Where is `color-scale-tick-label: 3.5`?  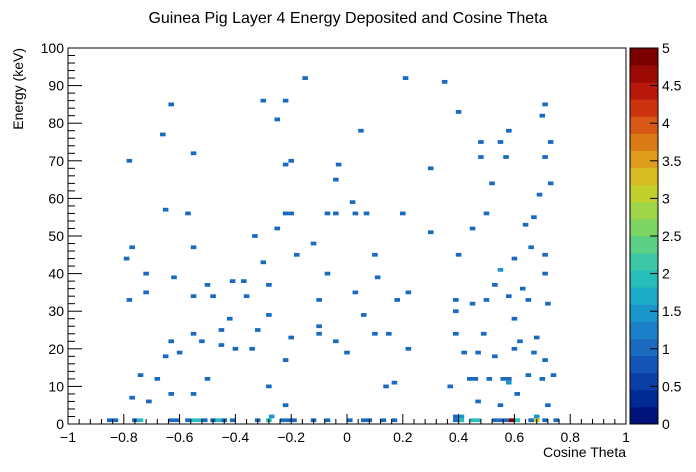
color-scale-tick-label: 3.5 is located at coordinates (672, 161).